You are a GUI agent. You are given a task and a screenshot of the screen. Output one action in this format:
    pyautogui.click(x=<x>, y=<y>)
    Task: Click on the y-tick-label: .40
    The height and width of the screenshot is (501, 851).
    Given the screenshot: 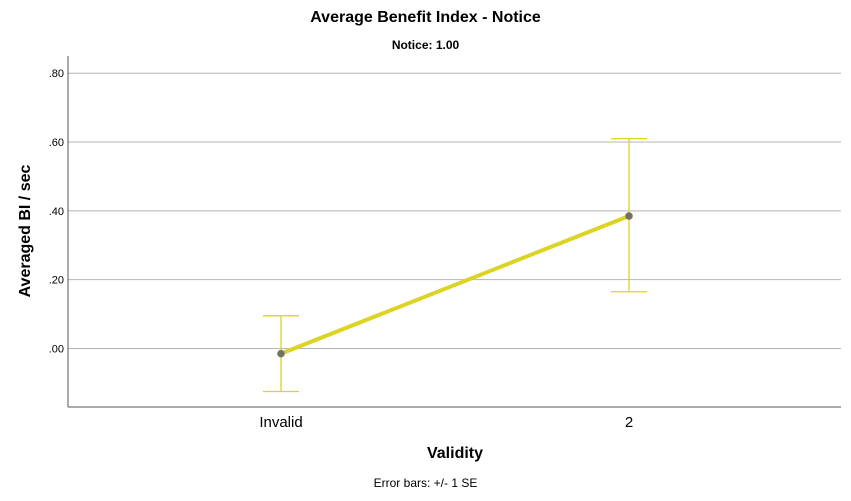 What is the action you would take?
    pyautogui.click(x=56, y=212)
    